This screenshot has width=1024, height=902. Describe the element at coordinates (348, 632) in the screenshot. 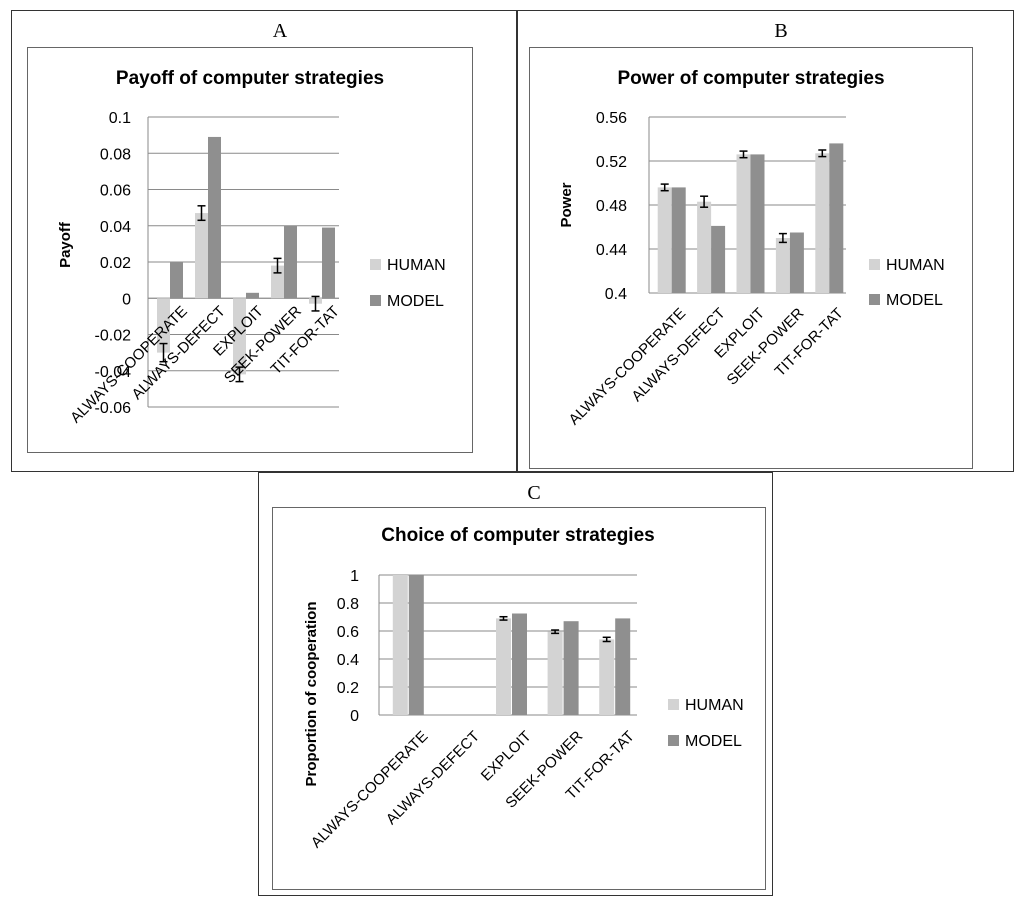

I see `y-tick-label: 0.6` at that location.